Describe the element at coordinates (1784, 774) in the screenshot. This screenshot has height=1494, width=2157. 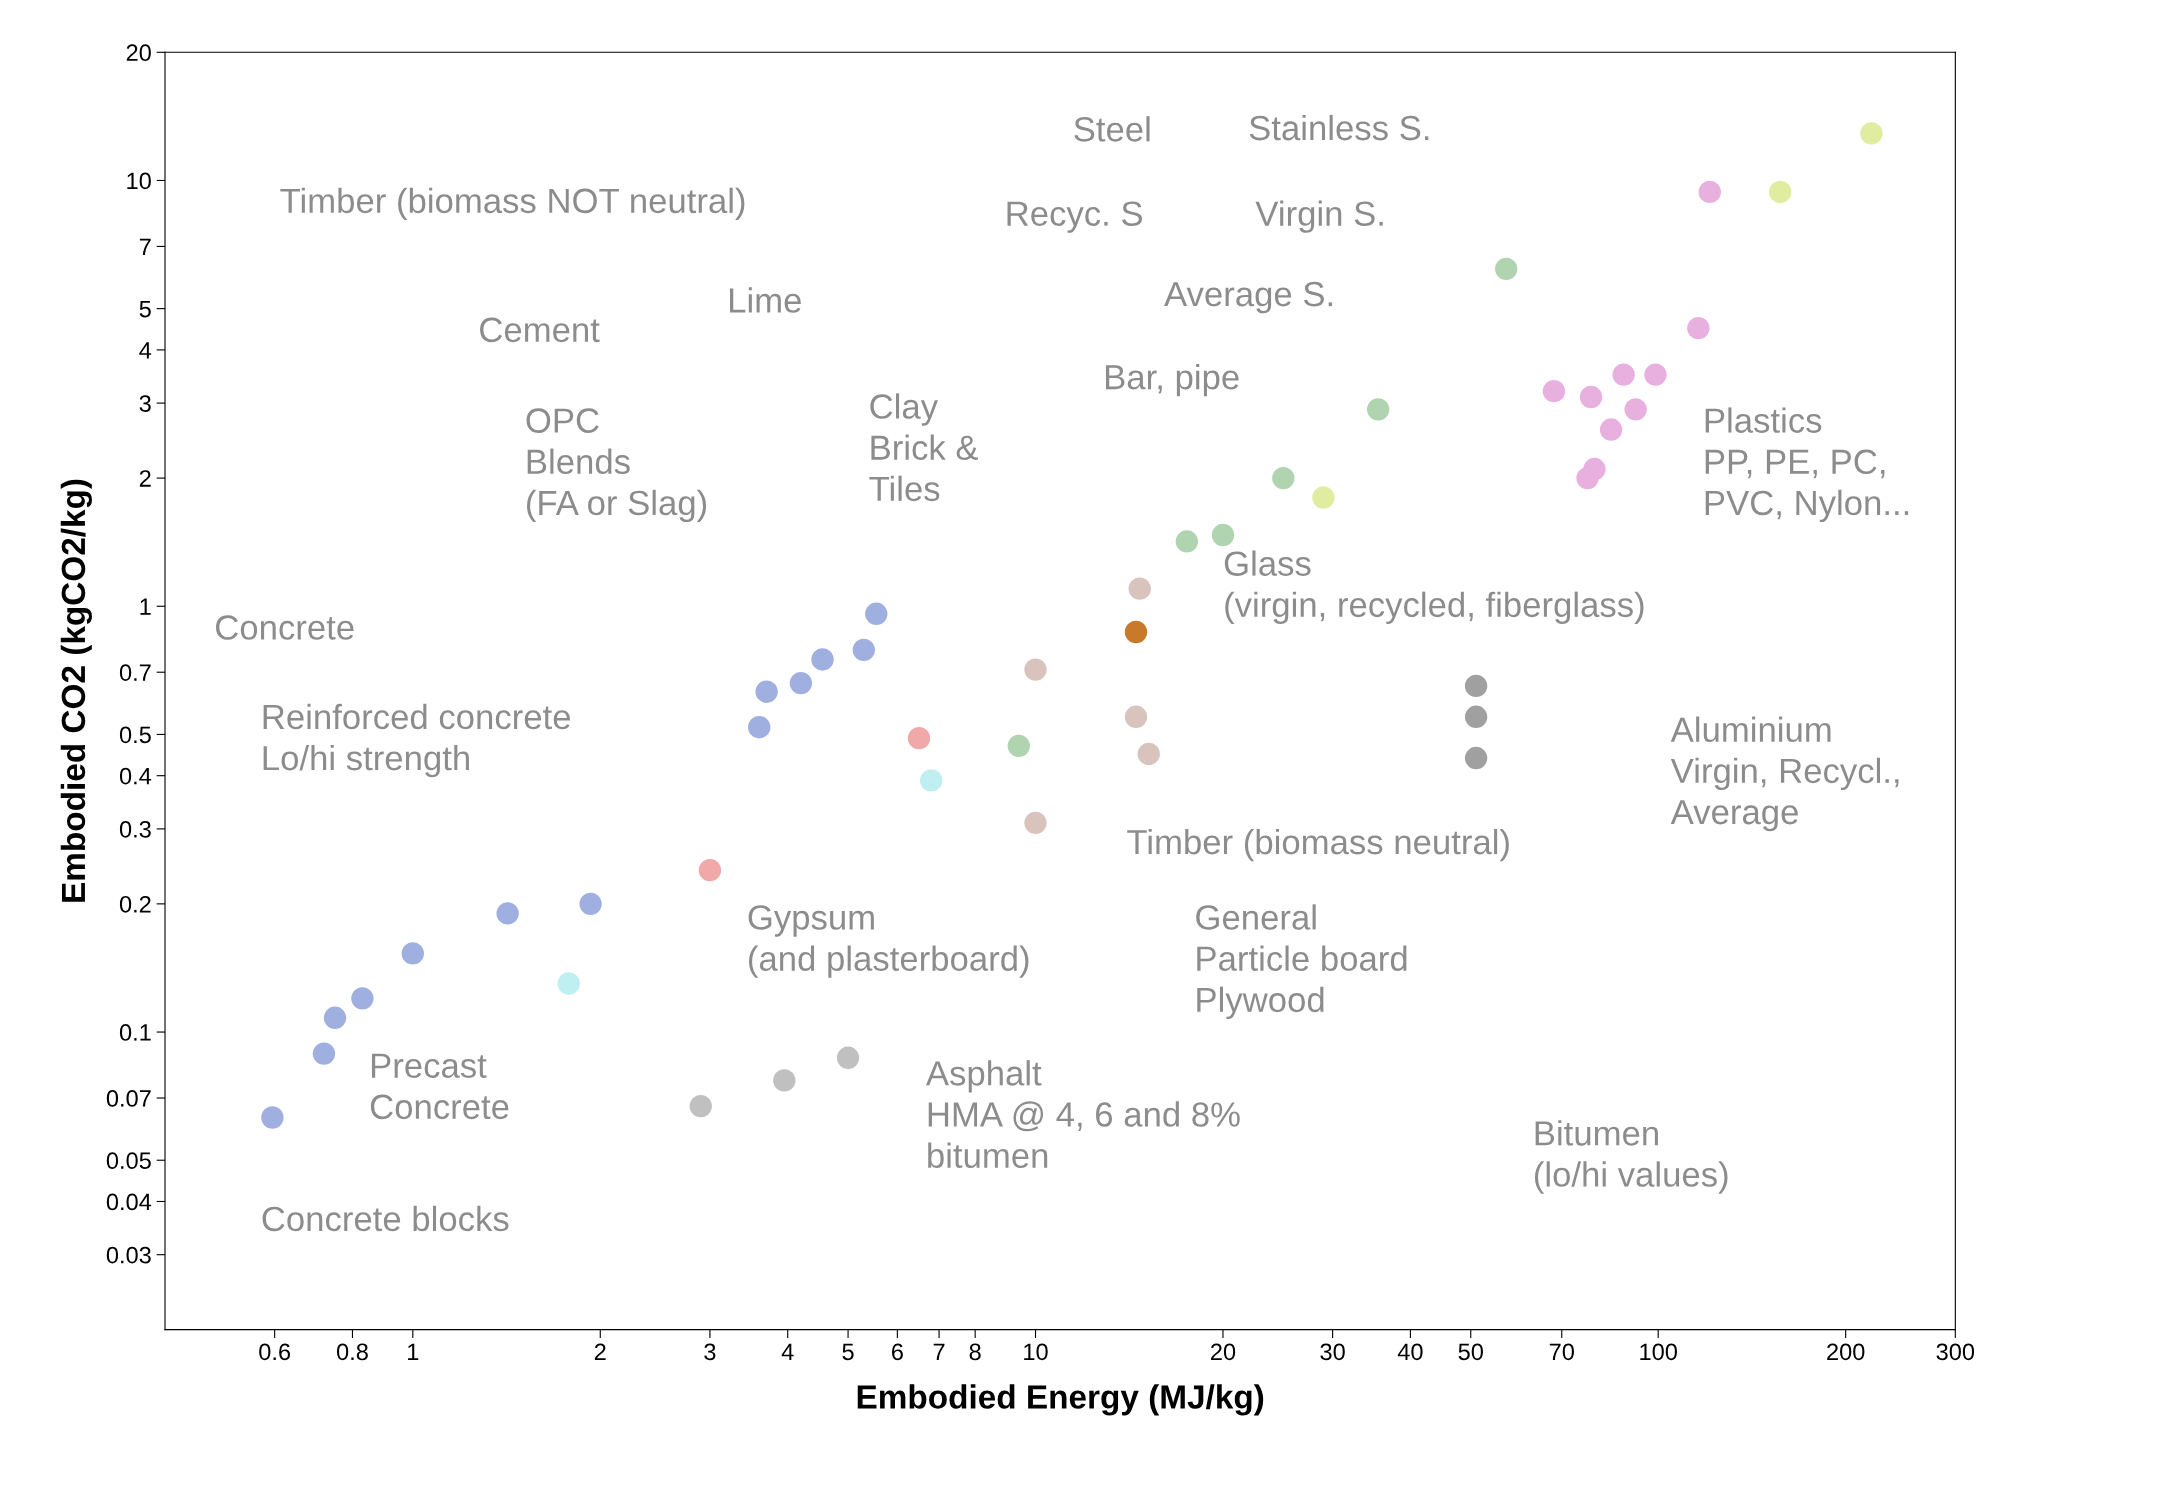
I see `annotation: Aluminium Virgin, Recycl., Average` at that location.